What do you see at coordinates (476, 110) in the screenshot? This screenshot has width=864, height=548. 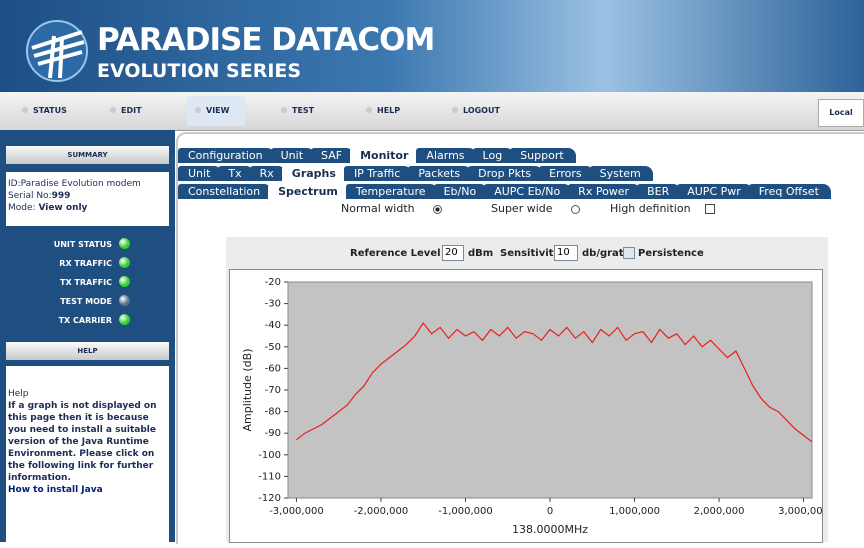 I see `nav-item: LOGOUT` at bounding box center [476, 110].